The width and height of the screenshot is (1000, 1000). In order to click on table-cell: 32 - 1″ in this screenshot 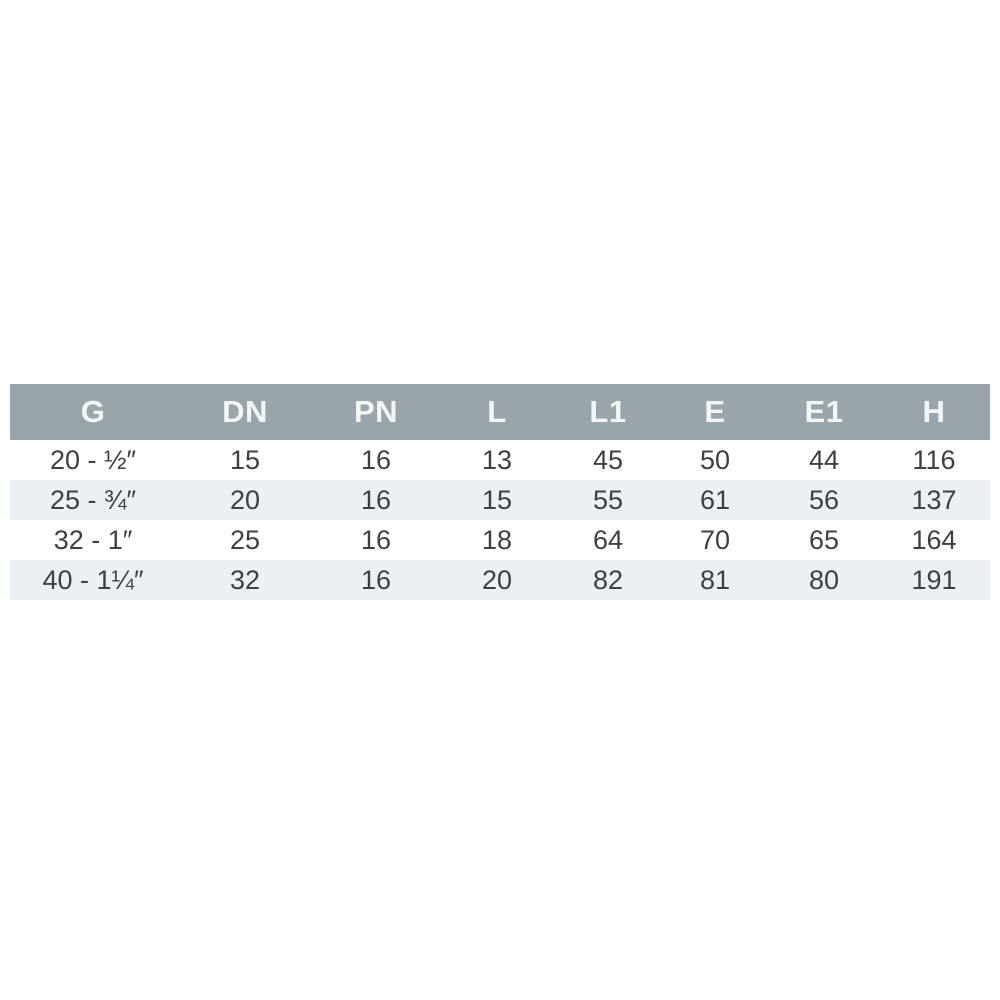, I will do `click(93, 540)`.